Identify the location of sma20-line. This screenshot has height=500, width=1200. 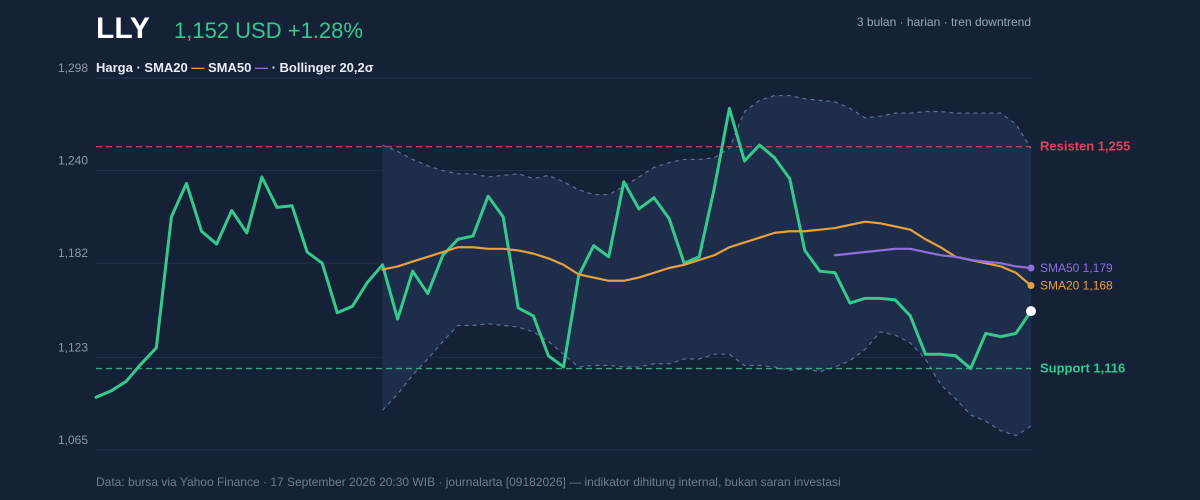
(707, 253).